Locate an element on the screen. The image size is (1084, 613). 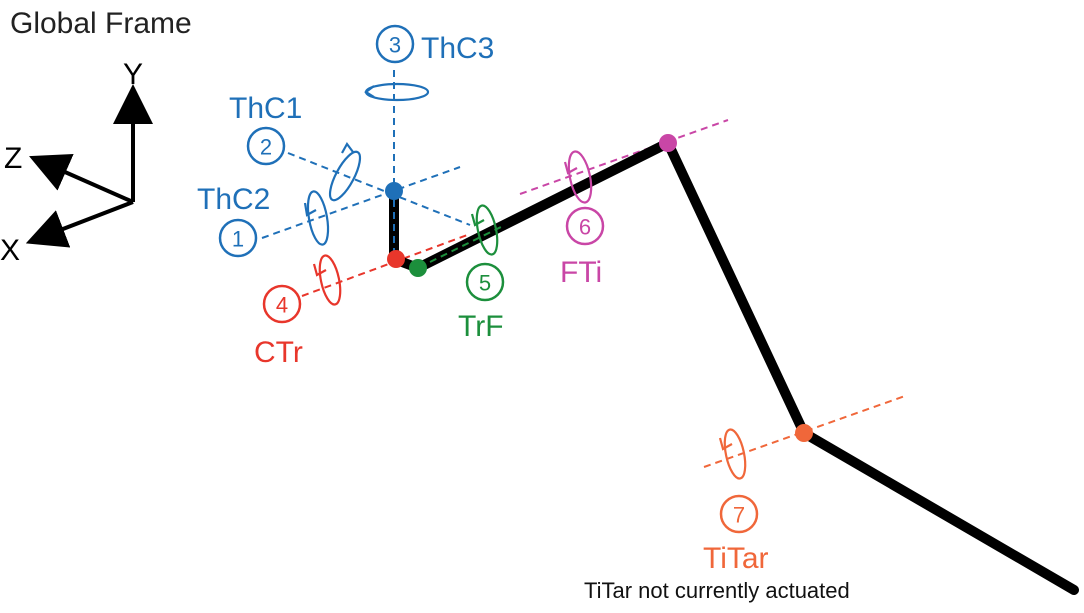
joint-6-marker is located at coordinates (585, 226).